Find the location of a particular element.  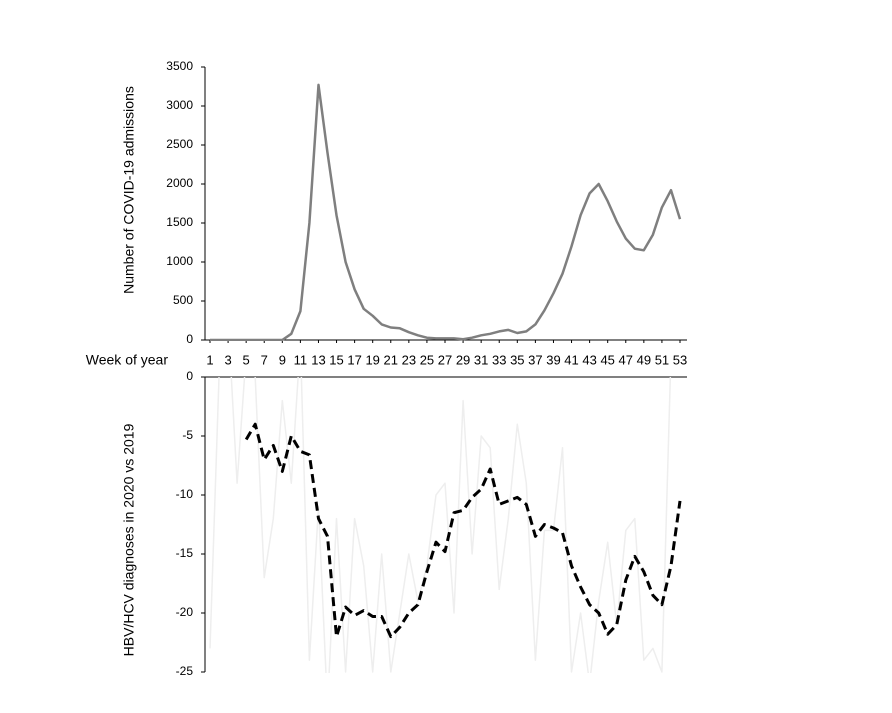

y-axis-label: Number of COVID-19 admissions is located at coordinates (129, 190).